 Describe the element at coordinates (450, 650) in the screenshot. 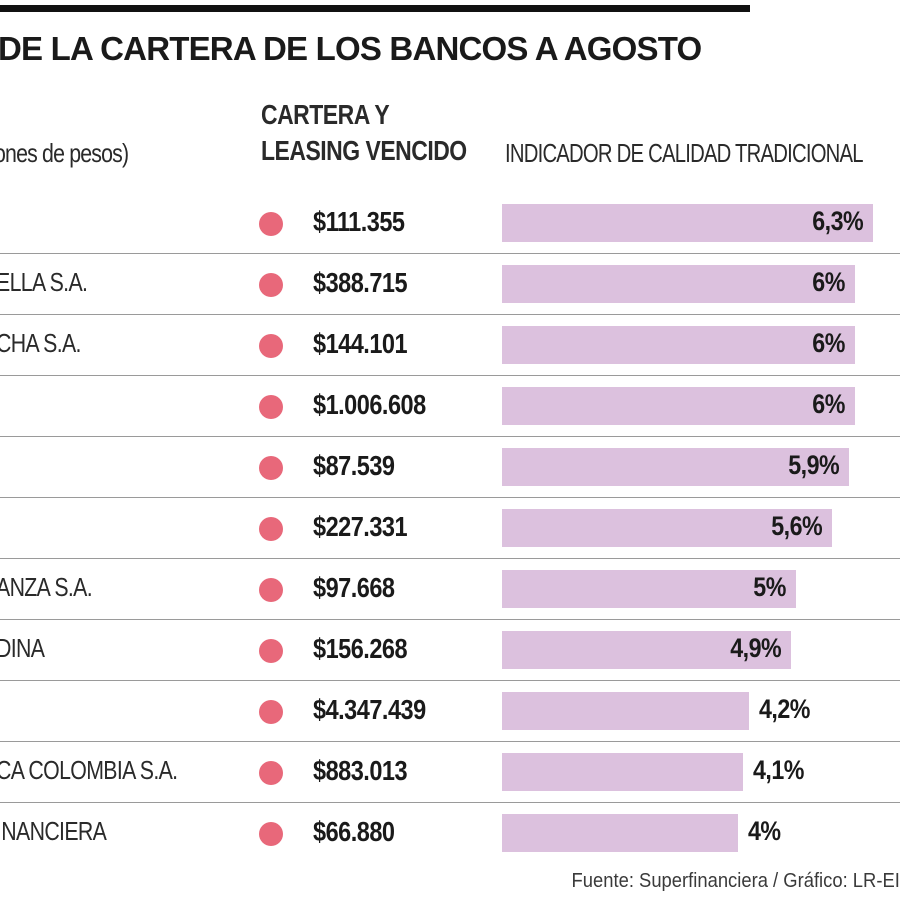

I see `bank-row: DINA $156.268 4,9%` at that location.